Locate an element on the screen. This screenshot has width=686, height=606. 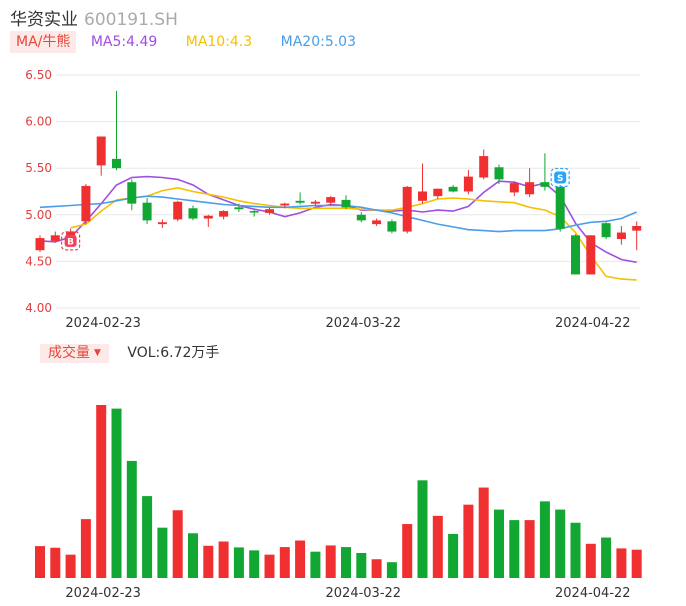
date-tick-label: 2024-02-23 is located at coordinates (103, 323).